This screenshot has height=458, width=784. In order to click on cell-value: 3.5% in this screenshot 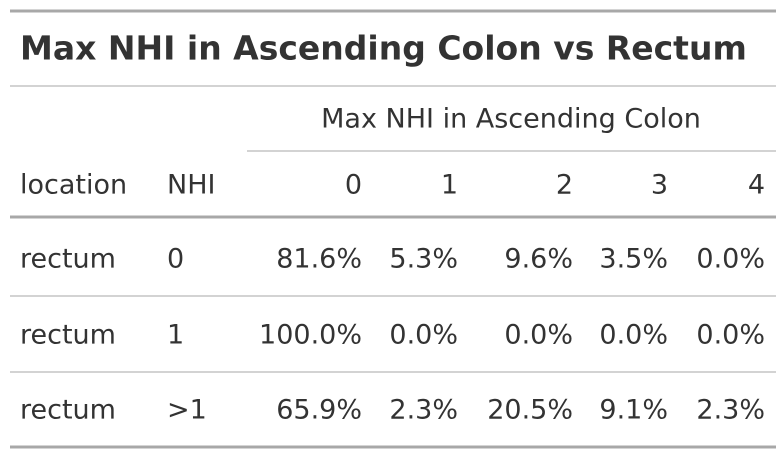, I will do `click(633, 259)`.